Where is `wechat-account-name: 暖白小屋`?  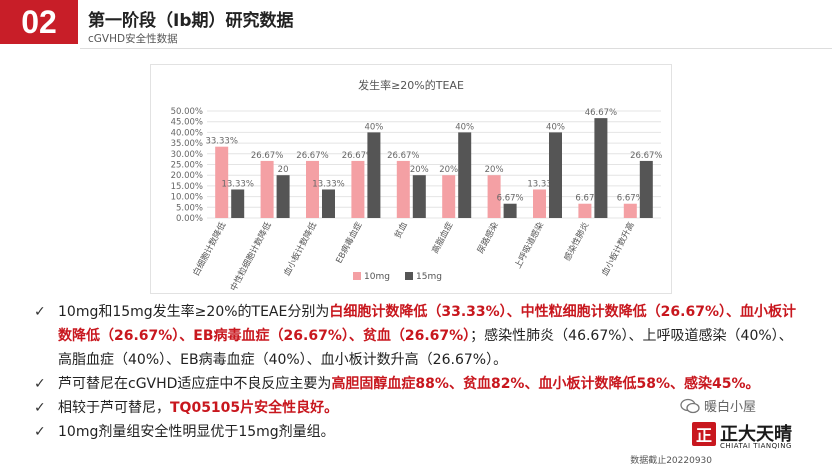
wechat-account-name: 暖白小屋 is located at coordinates (730, 407).